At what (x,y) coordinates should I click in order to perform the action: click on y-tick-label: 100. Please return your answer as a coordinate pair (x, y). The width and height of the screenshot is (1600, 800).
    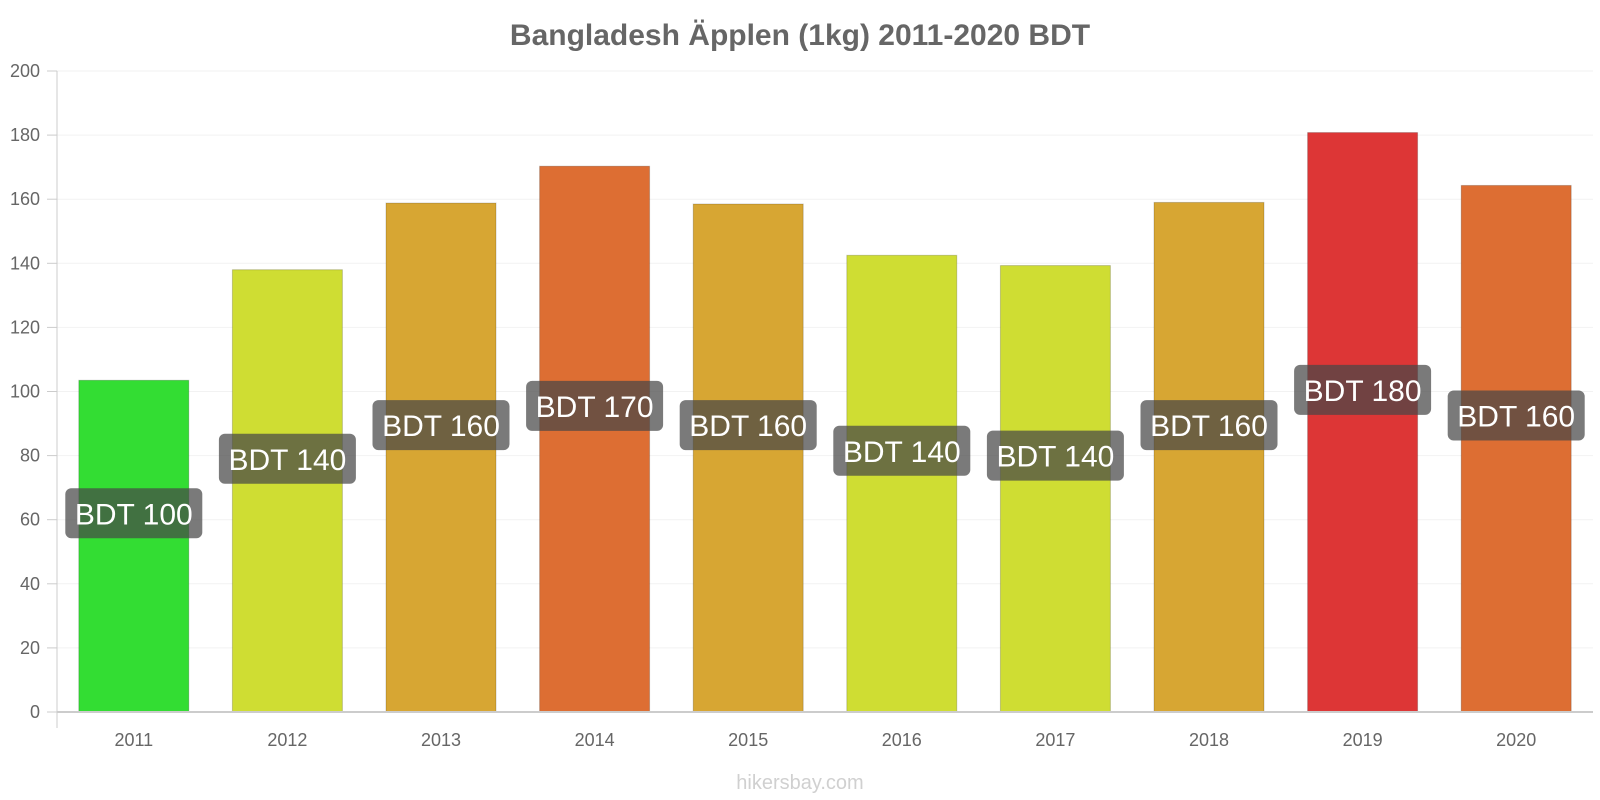
    Looking at the image, I should click on (25, 392).